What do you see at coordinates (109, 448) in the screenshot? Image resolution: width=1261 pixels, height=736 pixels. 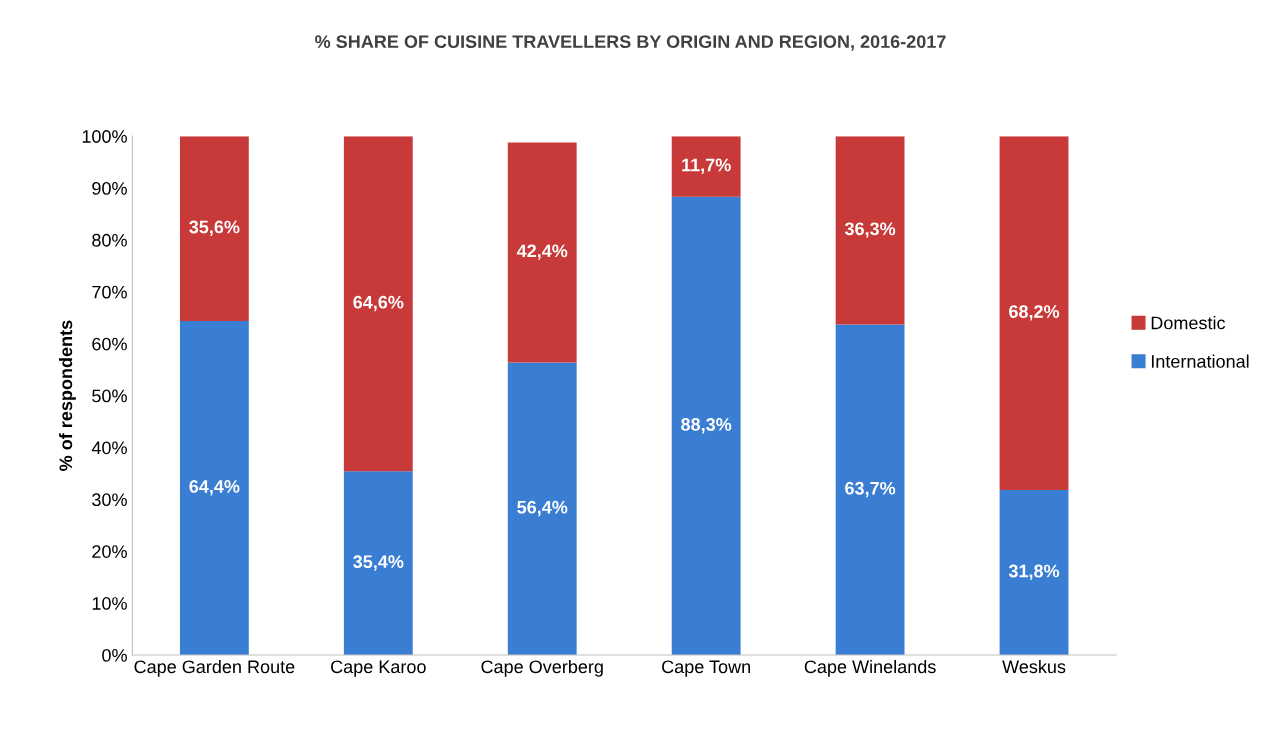 I see `y-tick-label: 40%` at bounding box center [109, 448].